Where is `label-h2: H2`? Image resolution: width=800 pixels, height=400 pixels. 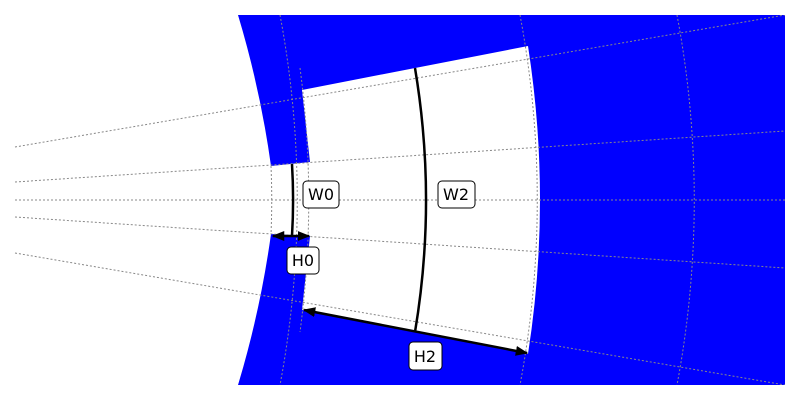
label-h2: H2 is located at coordinates (425, 356).